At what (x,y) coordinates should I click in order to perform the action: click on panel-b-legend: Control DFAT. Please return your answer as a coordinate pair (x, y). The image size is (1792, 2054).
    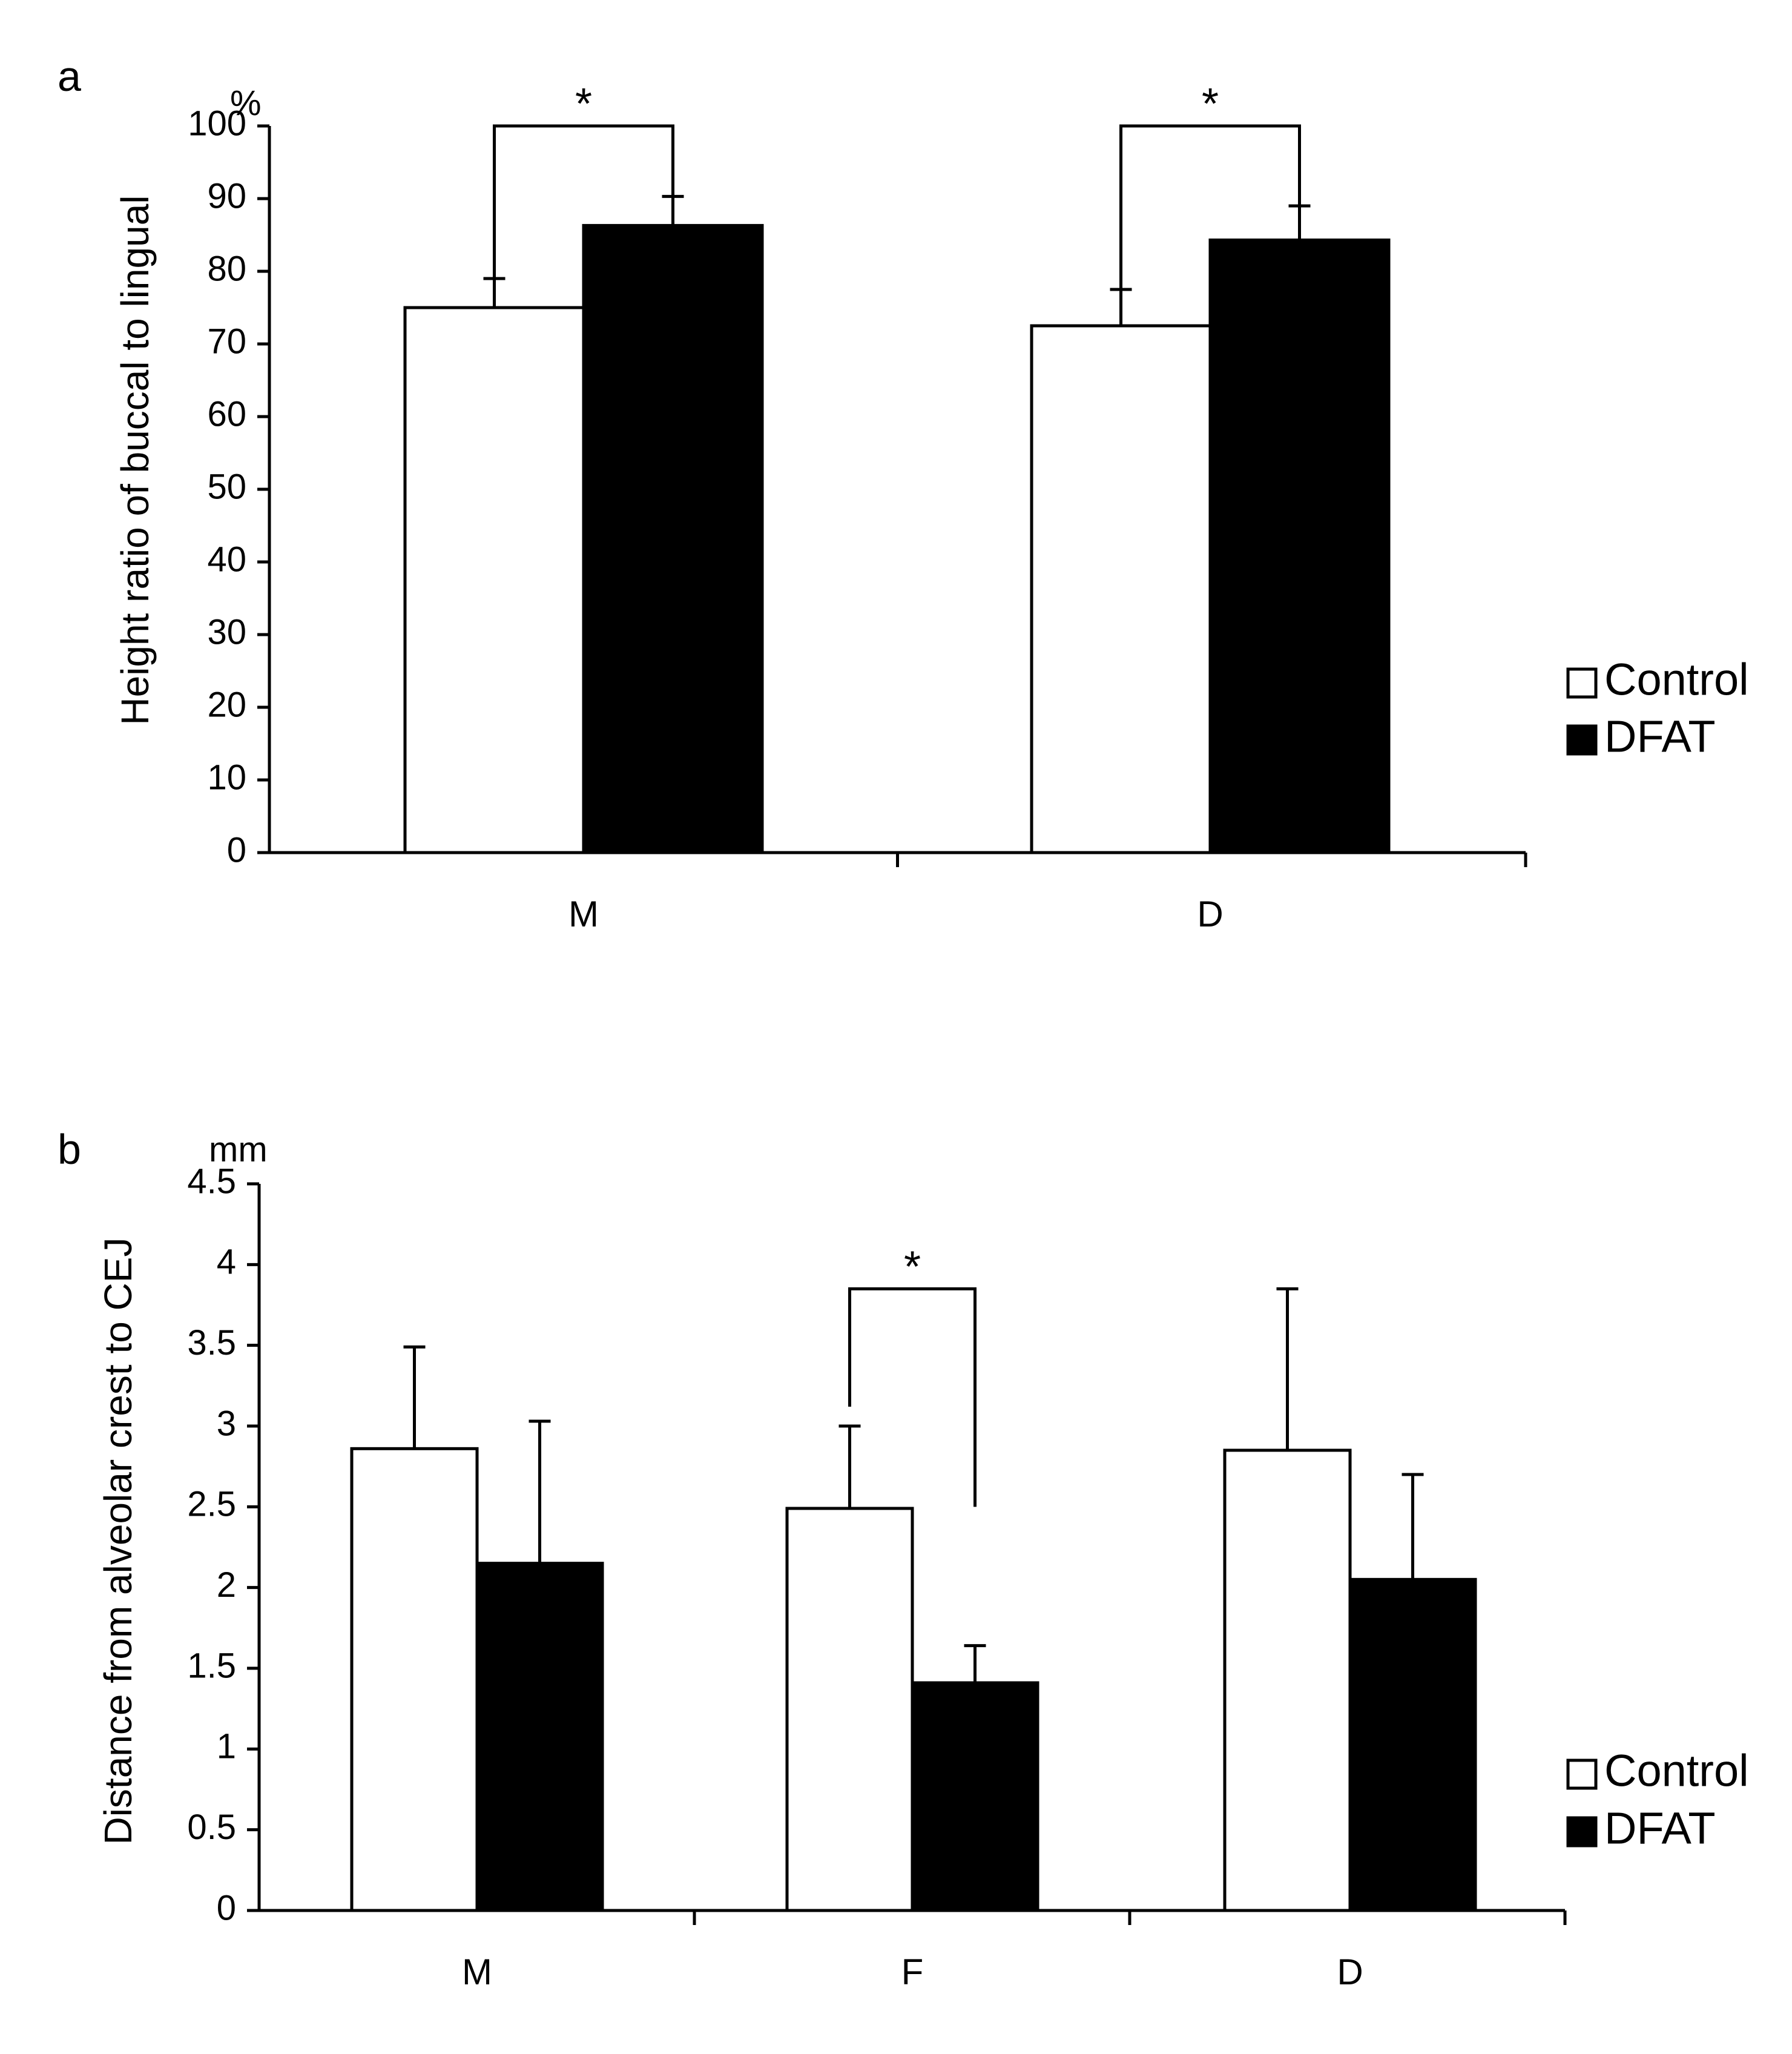
    Looking at the image, I should click on (1657, 1800).